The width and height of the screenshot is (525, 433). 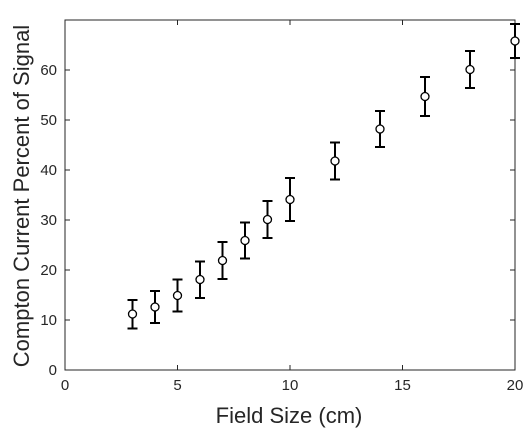 I want to click on x-tick-label: 0, so click(x=65, y=385).